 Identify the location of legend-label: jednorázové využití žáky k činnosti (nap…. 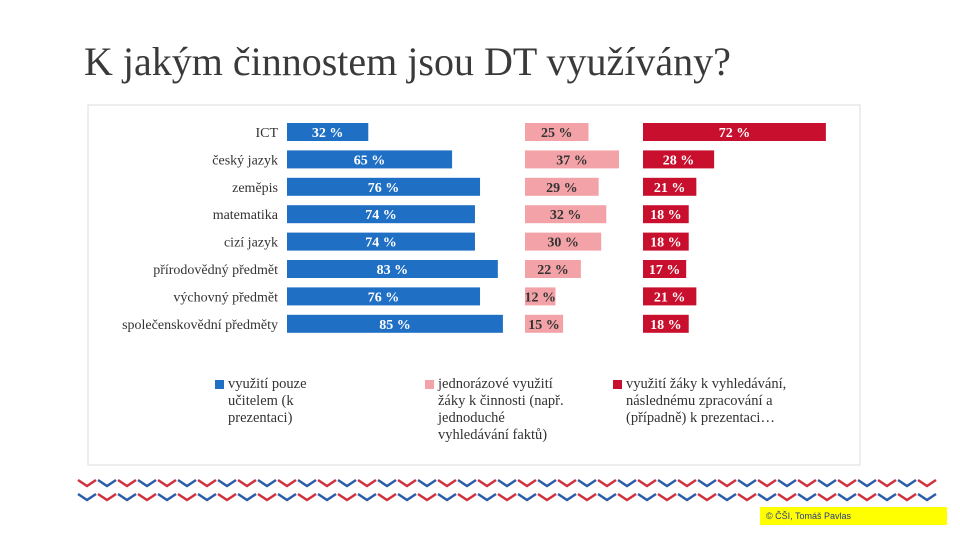
(501, 409).